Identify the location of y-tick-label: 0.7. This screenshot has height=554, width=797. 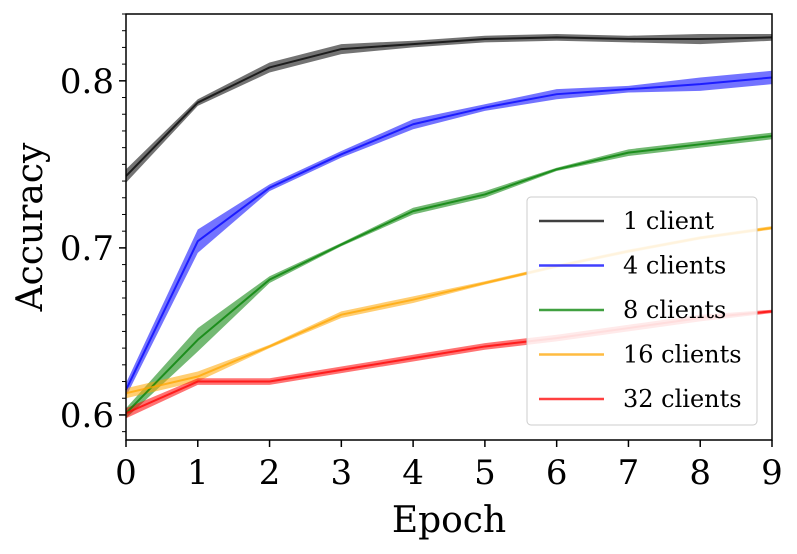
(87, 249).